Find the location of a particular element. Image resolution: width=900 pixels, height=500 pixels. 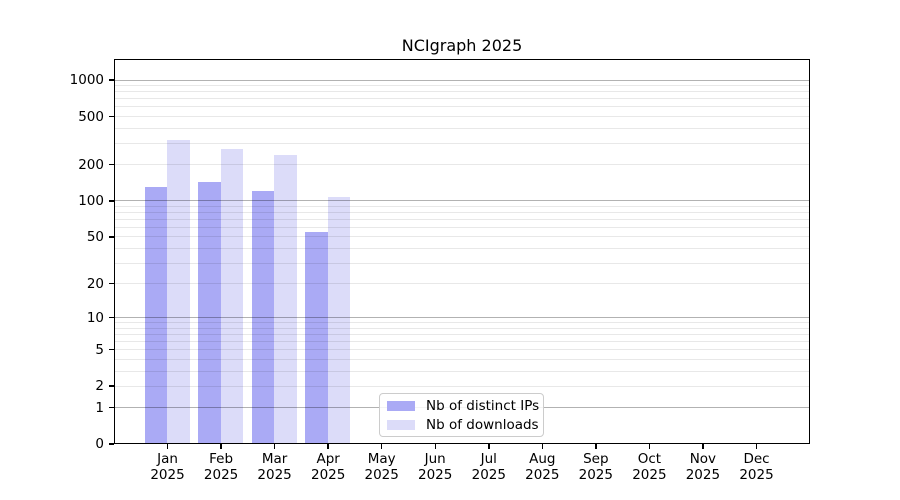

month-label: Aug is located at coordinates (542, 459).